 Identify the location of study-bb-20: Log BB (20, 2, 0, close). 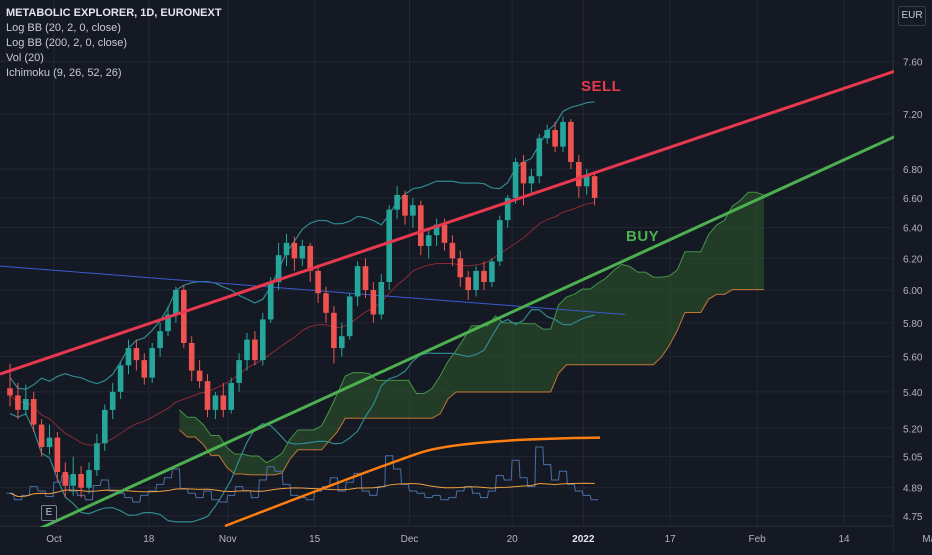
(63, 28).